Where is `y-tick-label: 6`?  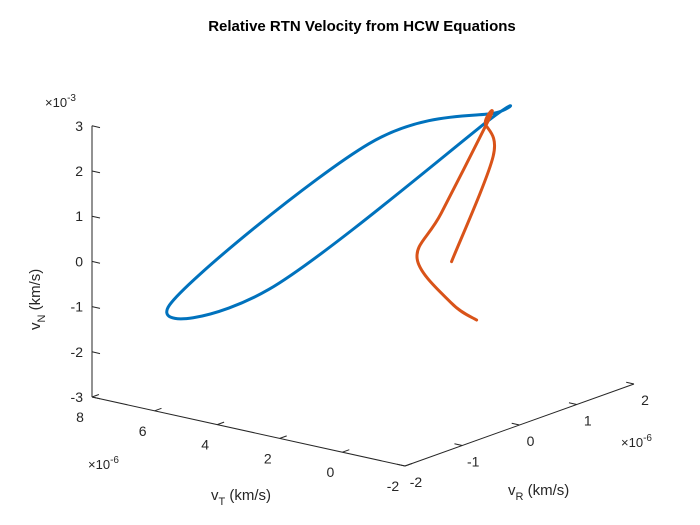 y-tick-label: 6 is located at coordinates (143, 431).